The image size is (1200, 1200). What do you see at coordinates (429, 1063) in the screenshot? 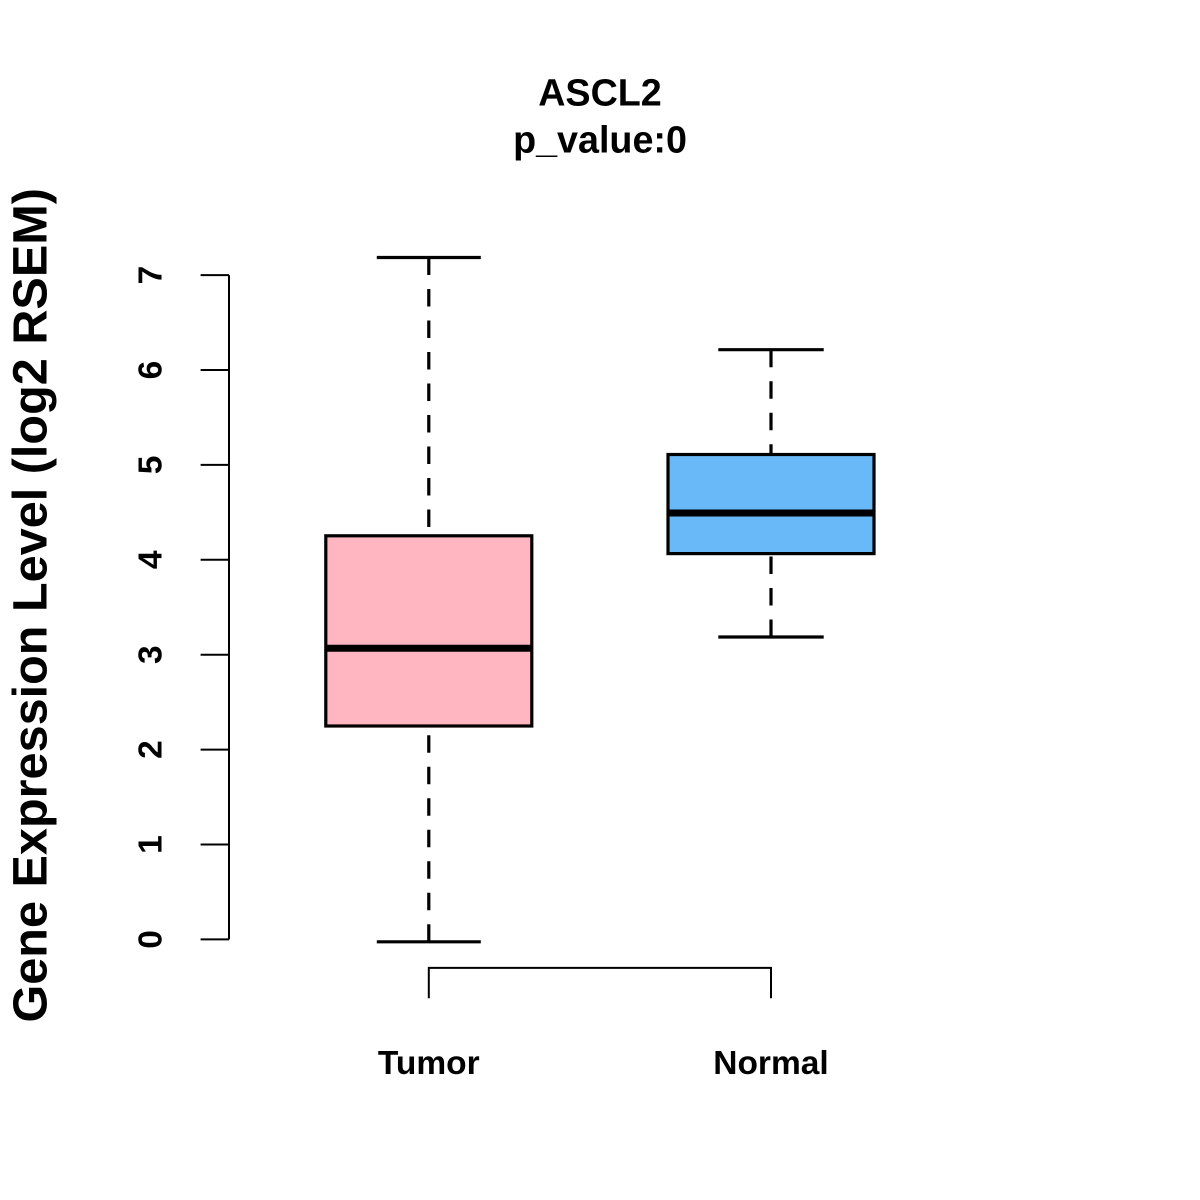
I see `svg-text: Tumor` at bounding box center [429, 1063].